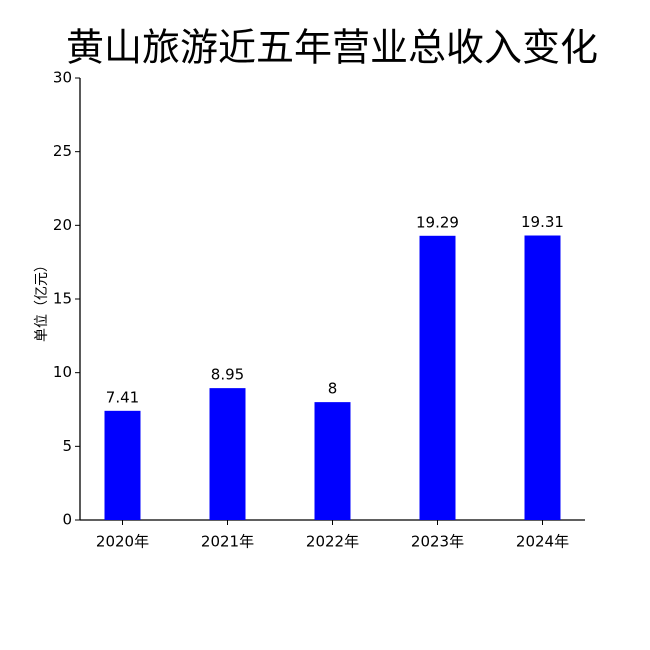  I want to click on x-tick-label: 2023年, so click(437, 542).